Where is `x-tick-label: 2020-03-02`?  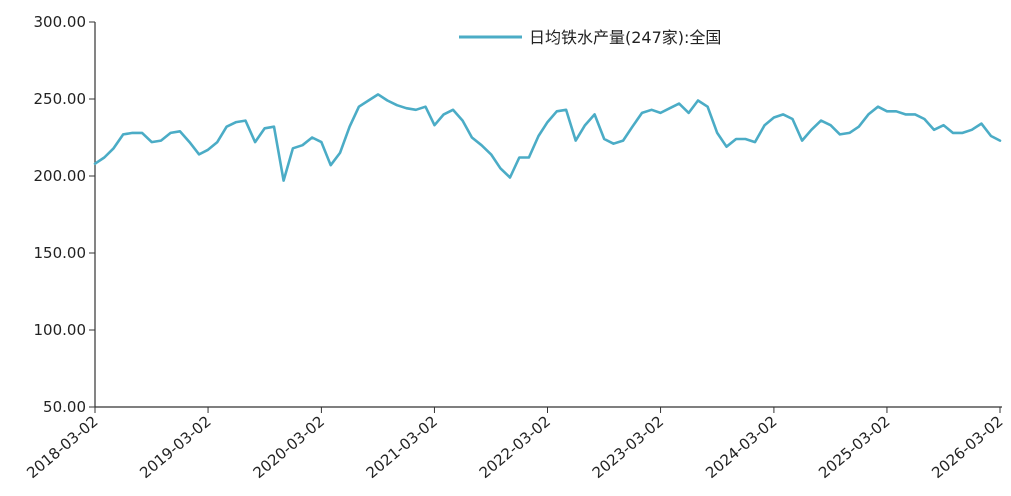
x-tick-label: 2020-03-02 is located at coordinates (289, 447).